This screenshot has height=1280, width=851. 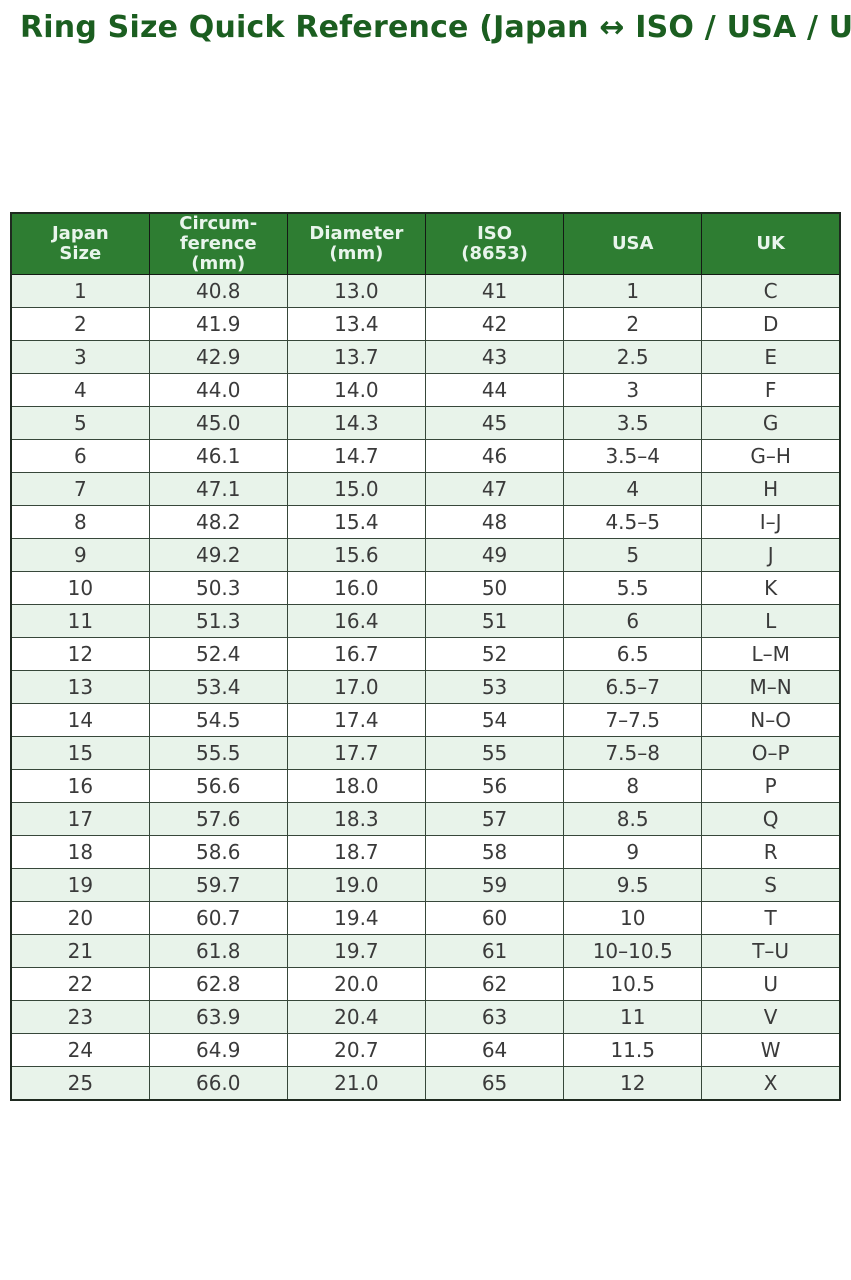 What do you see at coordinates (356, 244) in the screenshot?
I see `column-header-2: Diameter (mm)` at bounding box center [356, 244].